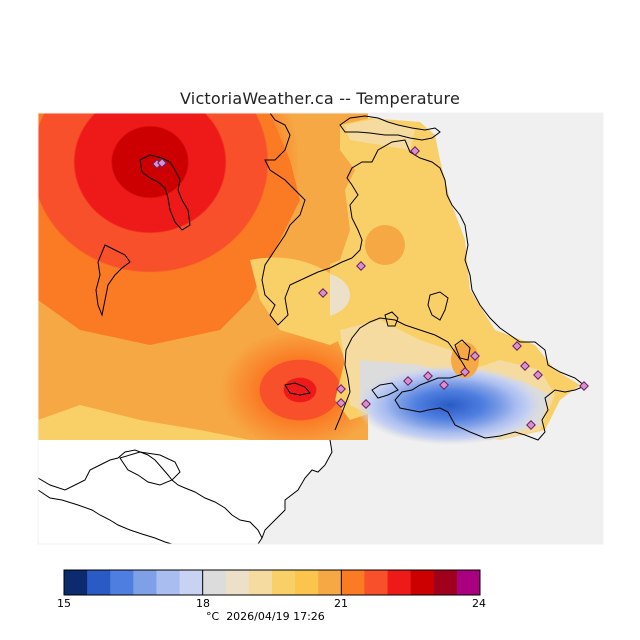 Image resolution: width=640 pixels, height=640 pixels. I want to click on timestamp: 2026/04/19 17:26, so click(275, 616).